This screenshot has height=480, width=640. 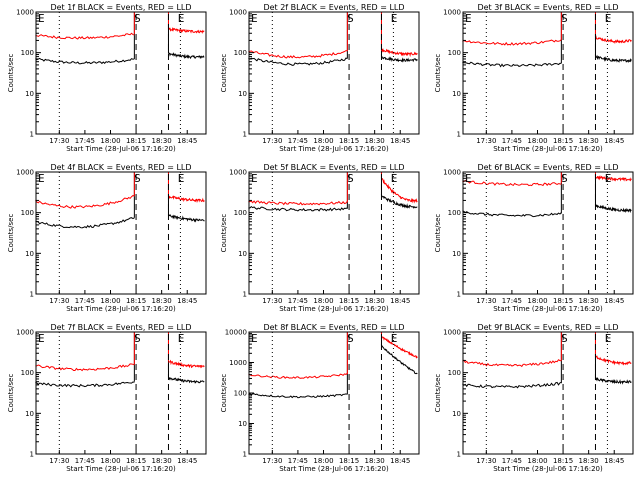 What do you see at coordinates (547, 7) in the screenshot?
I see `panel-title: Det 3f BLACK = Events, RED = LLD` at bounding box center [547, 7].